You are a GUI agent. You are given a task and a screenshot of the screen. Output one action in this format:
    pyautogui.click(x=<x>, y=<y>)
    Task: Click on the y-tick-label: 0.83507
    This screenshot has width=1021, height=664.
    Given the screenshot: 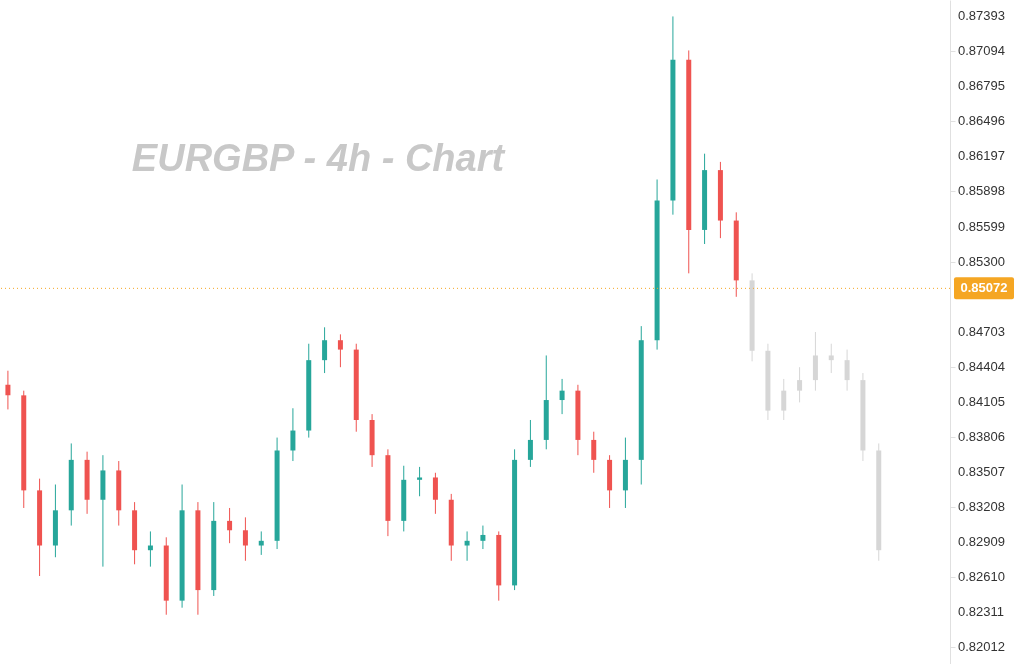 What is the action you would take?
    pyautogui.click(x=981, y=471)
    